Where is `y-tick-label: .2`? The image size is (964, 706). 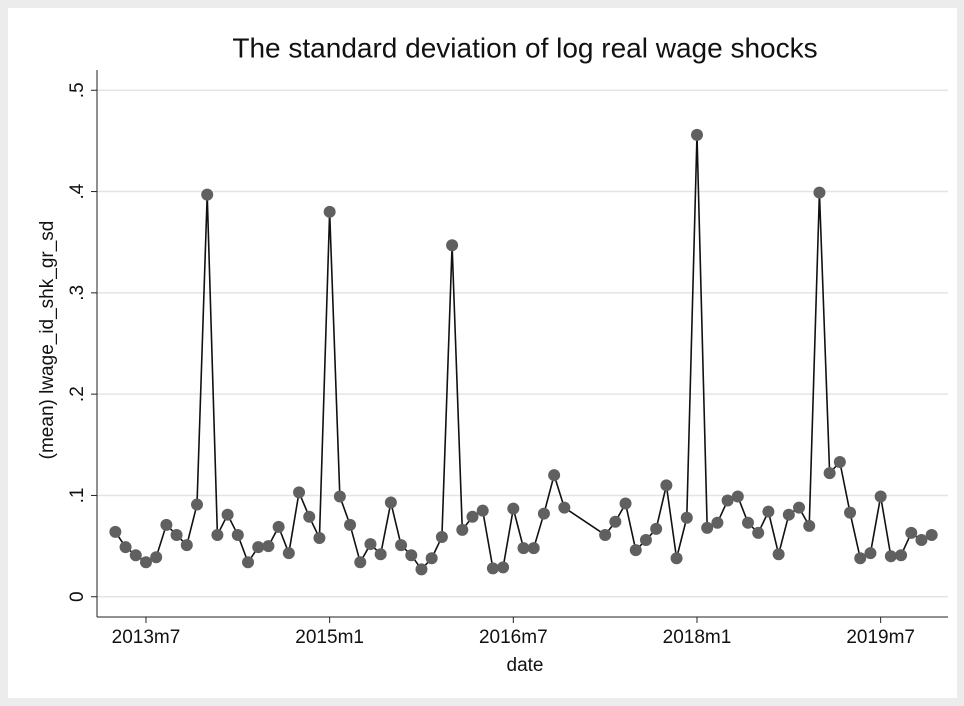
y-tick-label: .2 is located at coordinates (77, 394).